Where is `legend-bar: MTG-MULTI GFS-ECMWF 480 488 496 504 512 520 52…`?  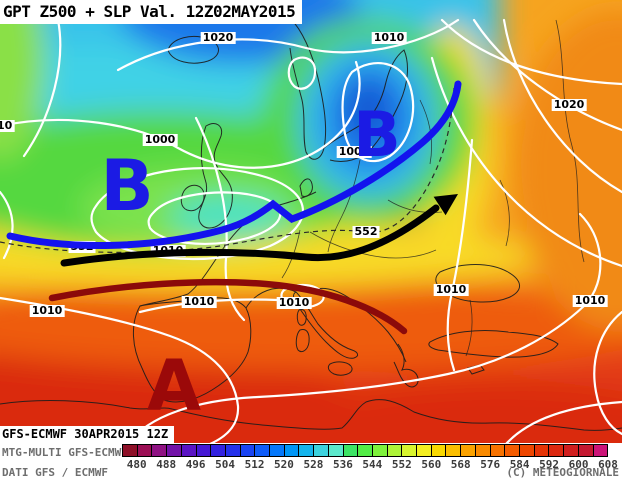
legend-bar: MTG-MULTI GFS-ECMWF 480 488 496 504 512 520 52… is located at coordinates (311, 461).